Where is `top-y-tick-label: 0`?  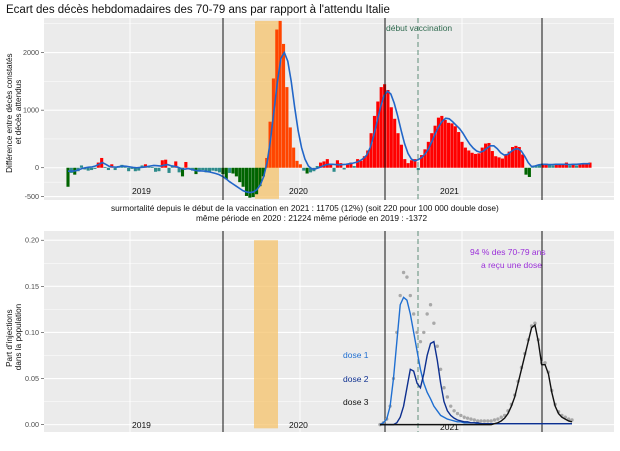
top-y-tick-label: 0 is located at coordinates (37, 167).